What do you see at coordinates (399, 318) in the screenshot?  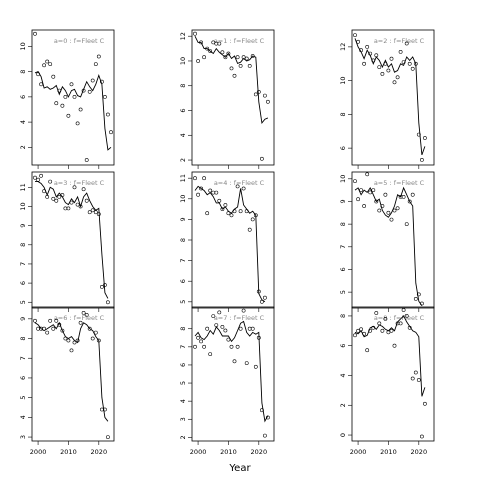 I see `panel-label: a=8 : f=Fleet C` at bounding box center [399, 318].